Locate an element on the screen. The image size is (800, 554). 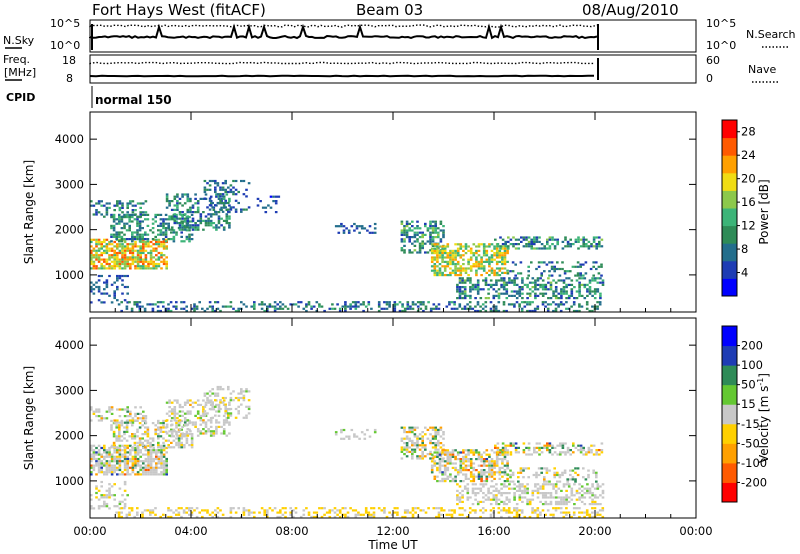
colorbar-tick-label: 28 is located at coordinates (748, 132).